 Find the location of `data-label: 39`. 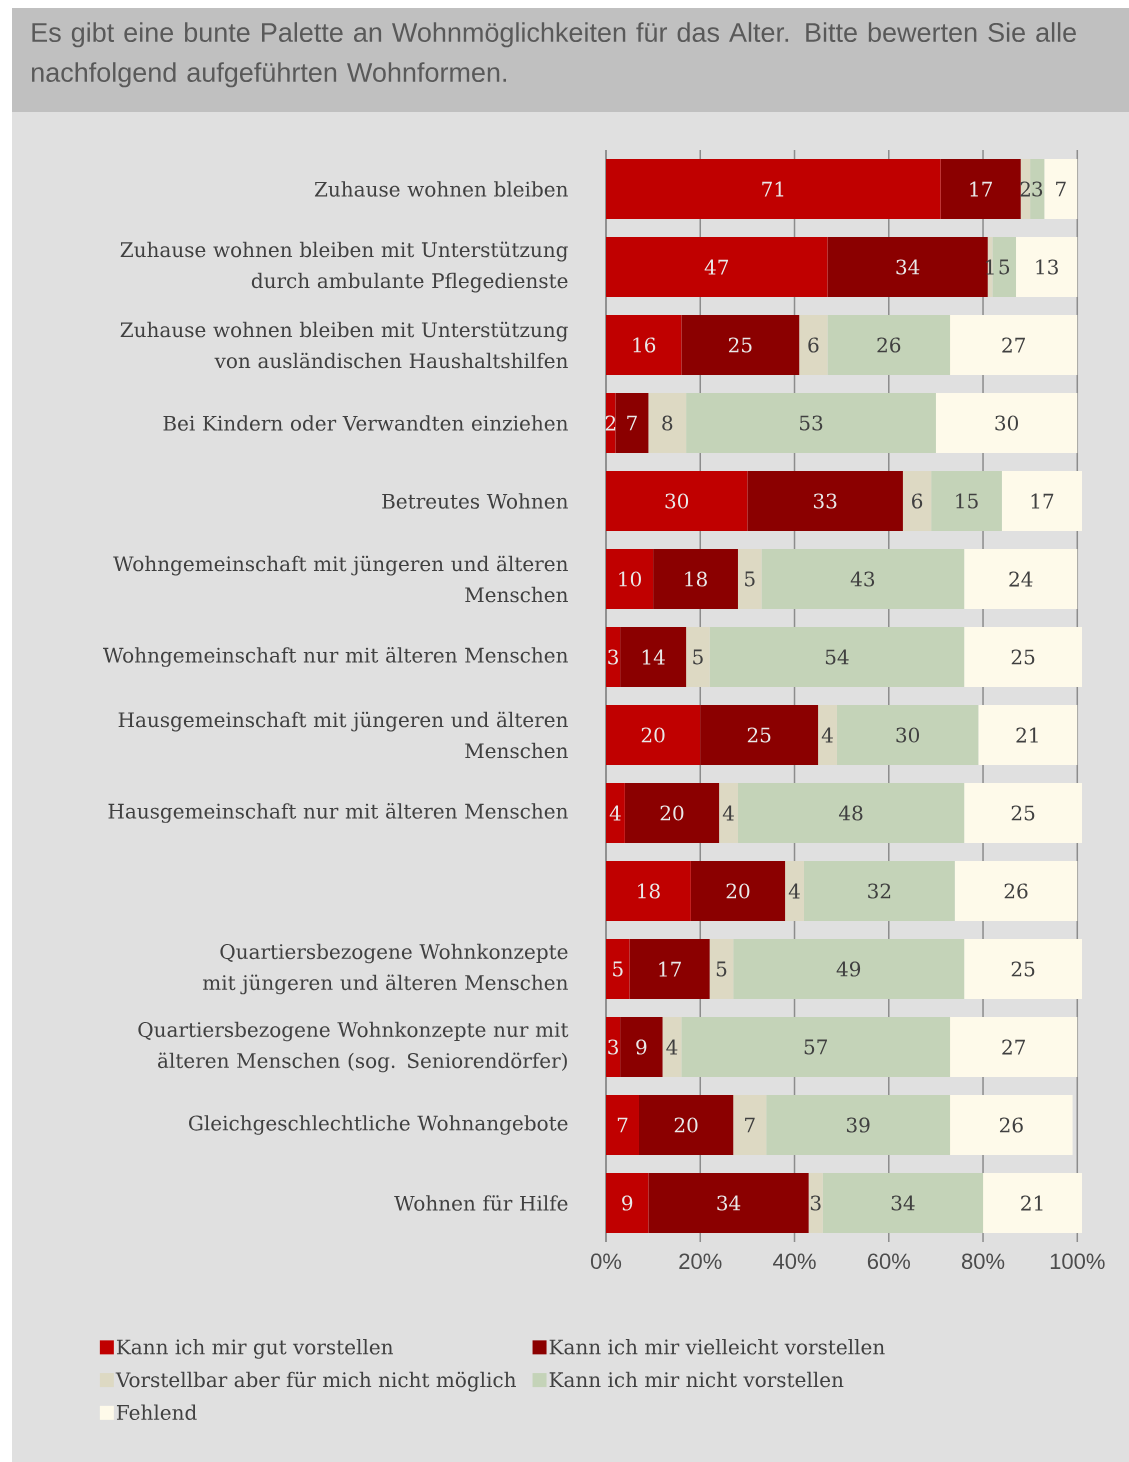

data-label: 39 is located at coordinates (858, 1125).